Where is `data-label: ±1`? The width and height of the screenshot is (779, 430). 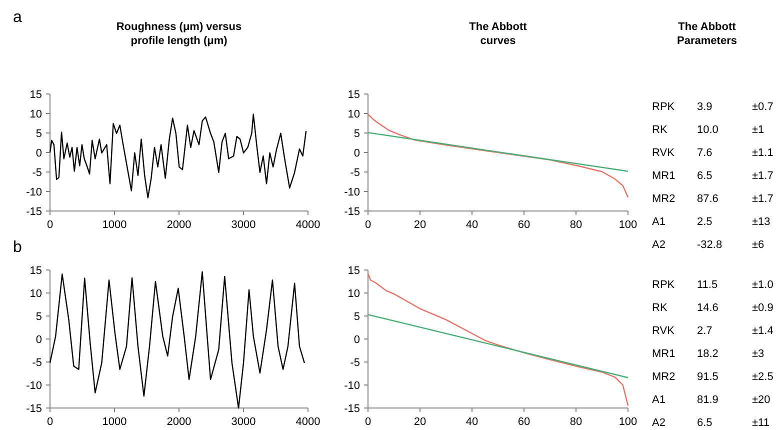
data-label: ±1 is located at coordinates (758, 130).